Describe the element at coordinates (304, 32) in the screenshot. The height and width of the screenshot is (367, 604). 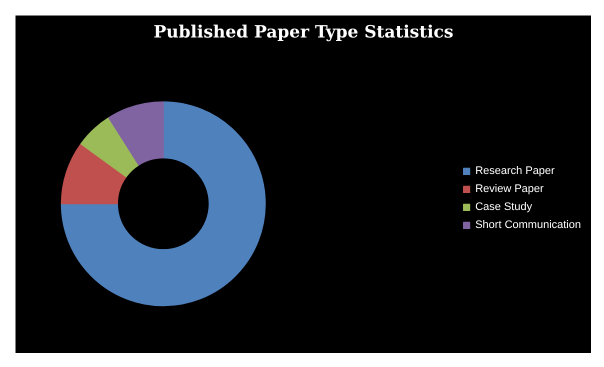
I see `chart-title: Published Paper Type Statistics` at that location.